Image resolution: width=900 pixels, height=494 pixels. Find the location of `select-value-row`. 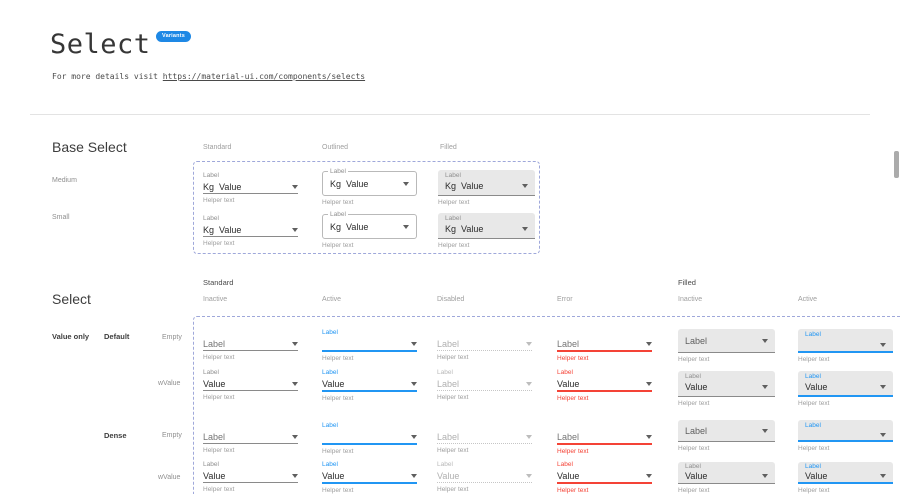

select-value-row is located at coordinates (845, 345).